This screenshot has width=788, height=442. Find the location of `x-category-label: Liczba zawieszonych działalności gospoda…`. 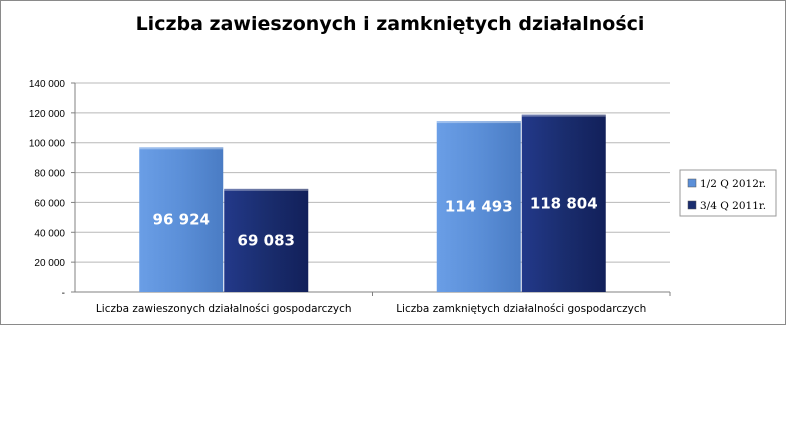

x-category-label: Liczba zawieszonych działalności gospoda… is located at coordinates (224, 309).